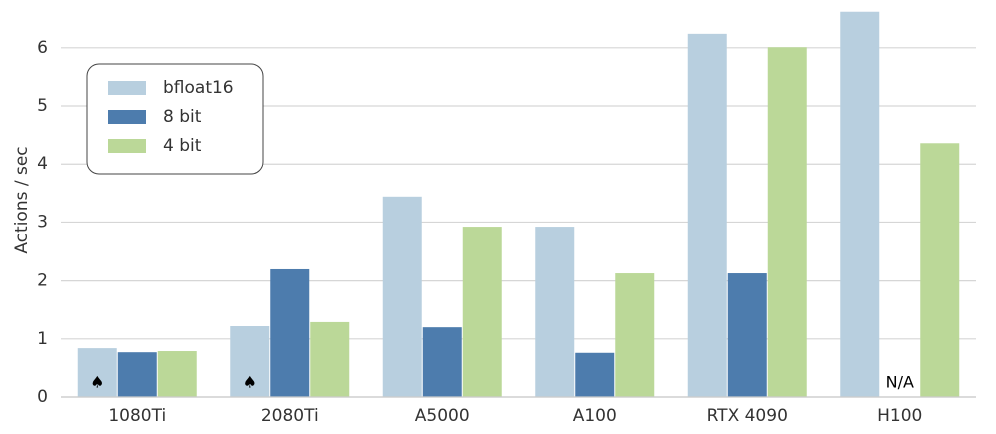  Describe the element at coordinates (42, 397) in the screenshot. I see `y-tick-label: 0` at that location.